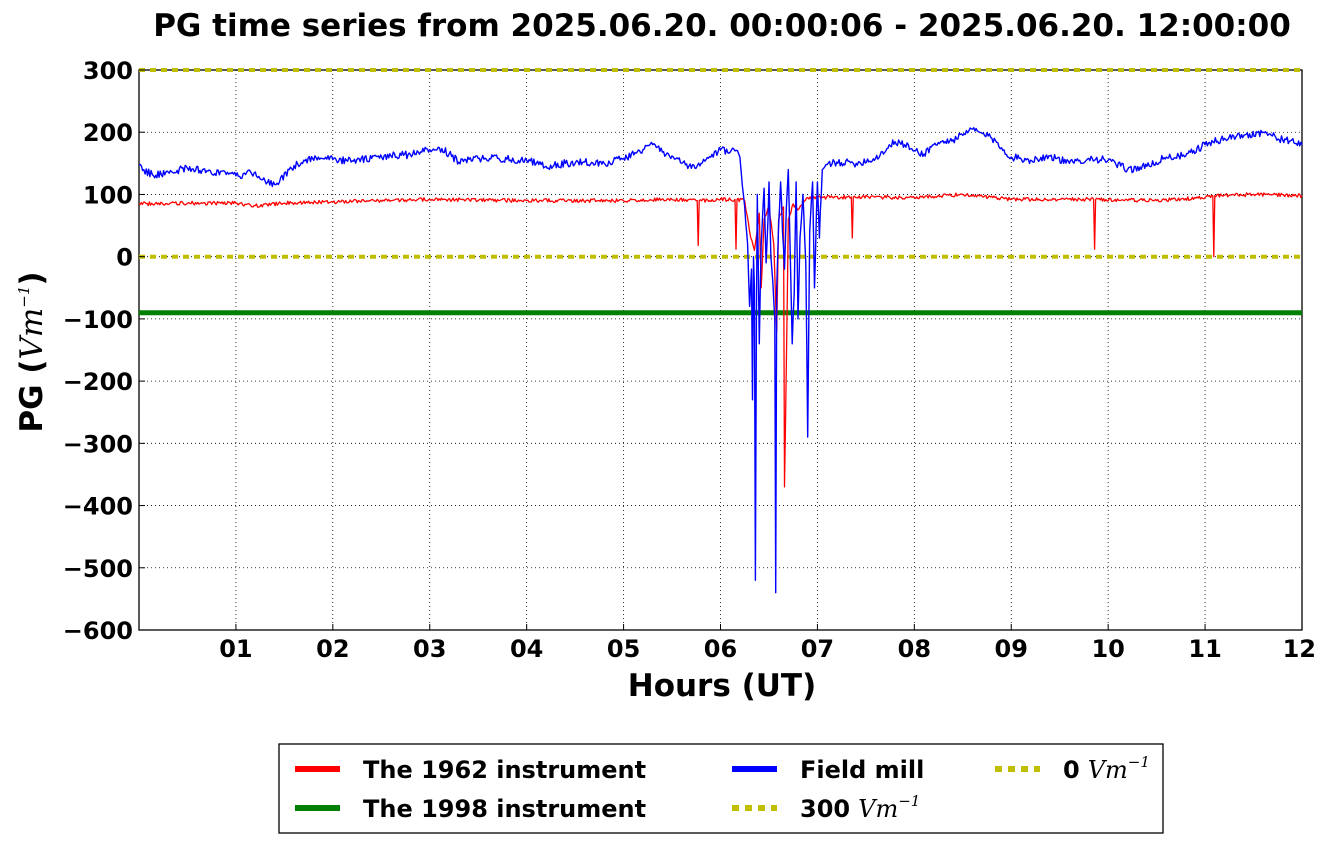 The height and width of the screenshot is (844, 1342). I want to click on y-tick-label: 300, so click(108, 71).